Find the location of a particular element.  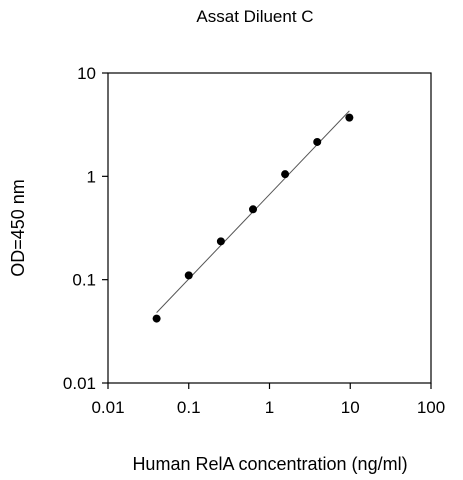

x-tick-label: 10 is located at coordinates (350, 407).